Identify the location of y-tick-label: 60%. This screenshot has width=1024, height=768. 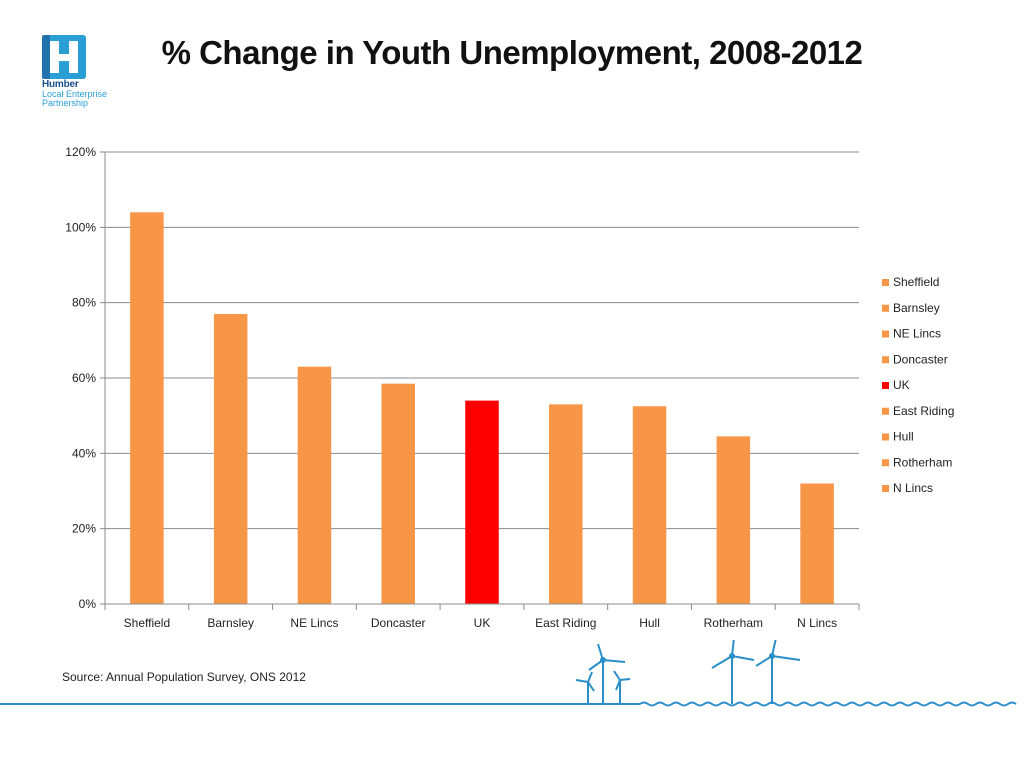
(84, 378).